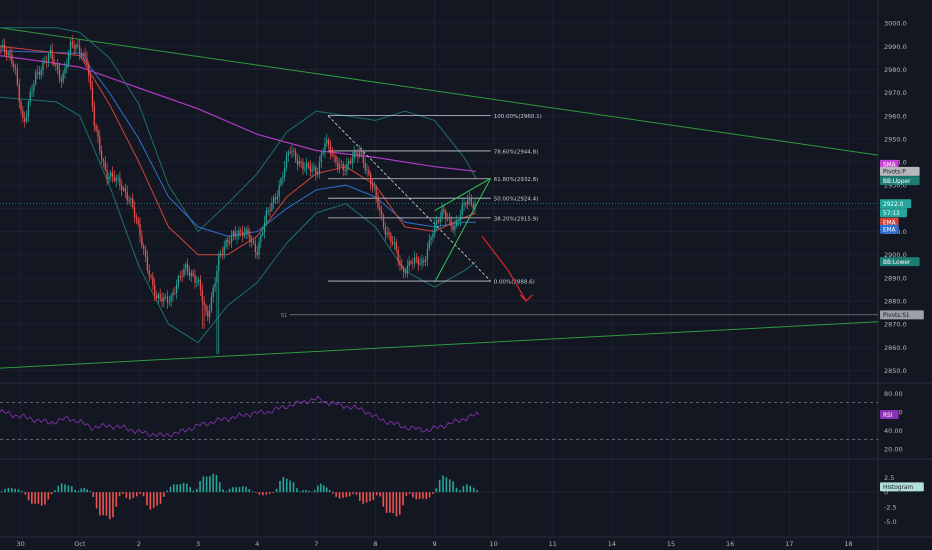  Describe the element at coordinates (240, 416) in the screenshot. I see `rsi-line` at that location.